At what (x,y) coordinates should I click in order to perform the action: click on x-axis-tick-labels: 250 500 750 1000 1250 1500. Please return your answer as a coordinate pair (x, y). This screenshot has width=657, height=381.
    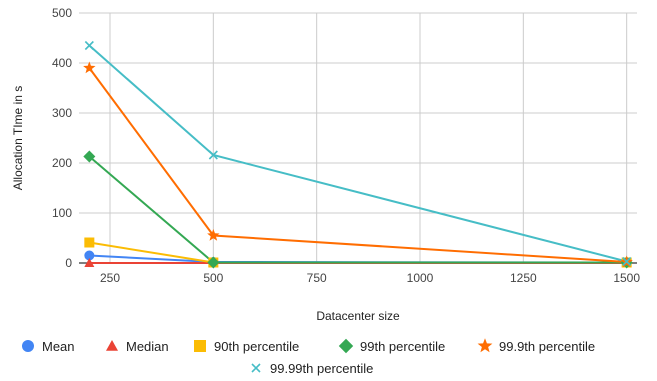
    Looking at the image, I should click on (370, 278).